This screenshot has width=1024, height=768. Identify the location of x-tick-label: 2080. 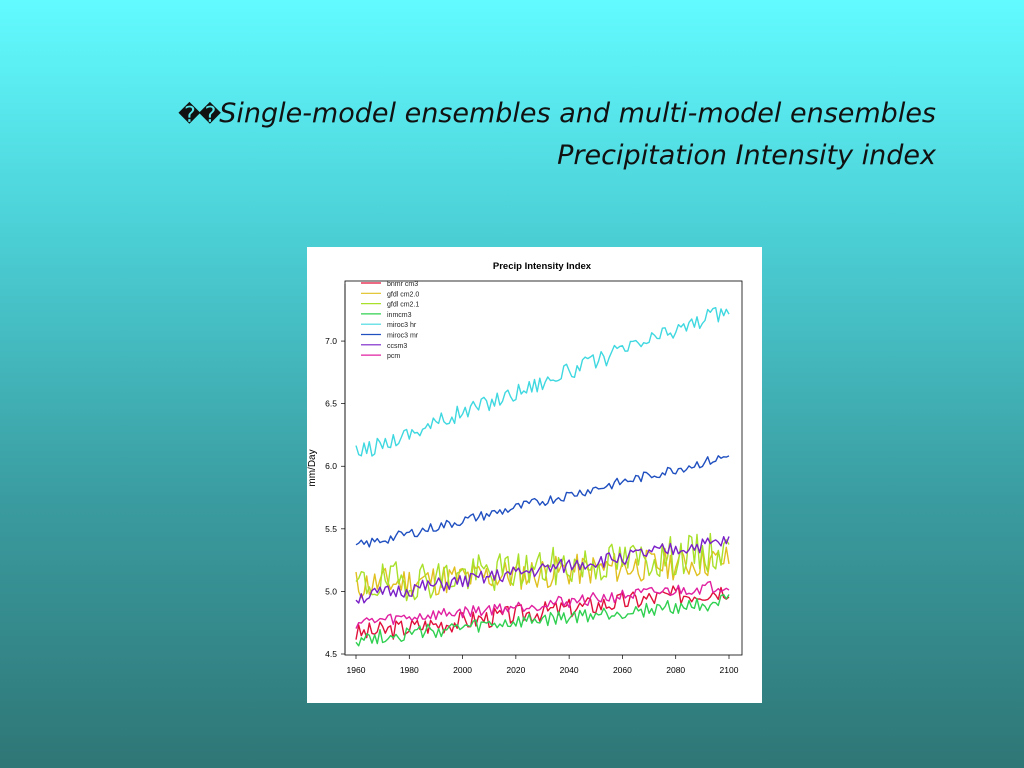
(675, 670).